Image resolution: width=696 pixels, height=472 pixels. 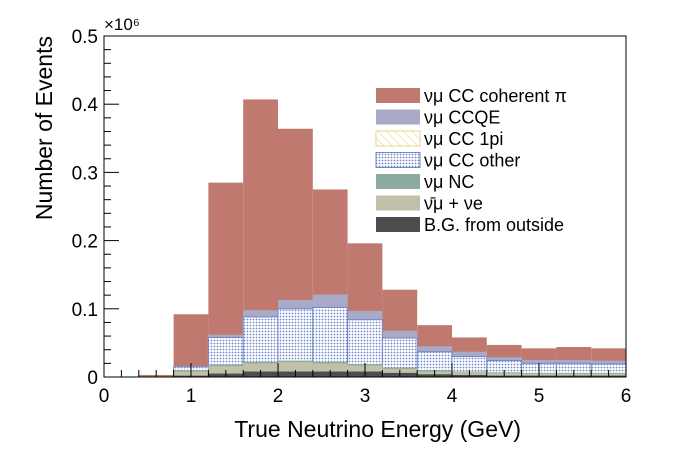 I want to click on y-multiplier: ×10⁶, so click(x=122, y=24).